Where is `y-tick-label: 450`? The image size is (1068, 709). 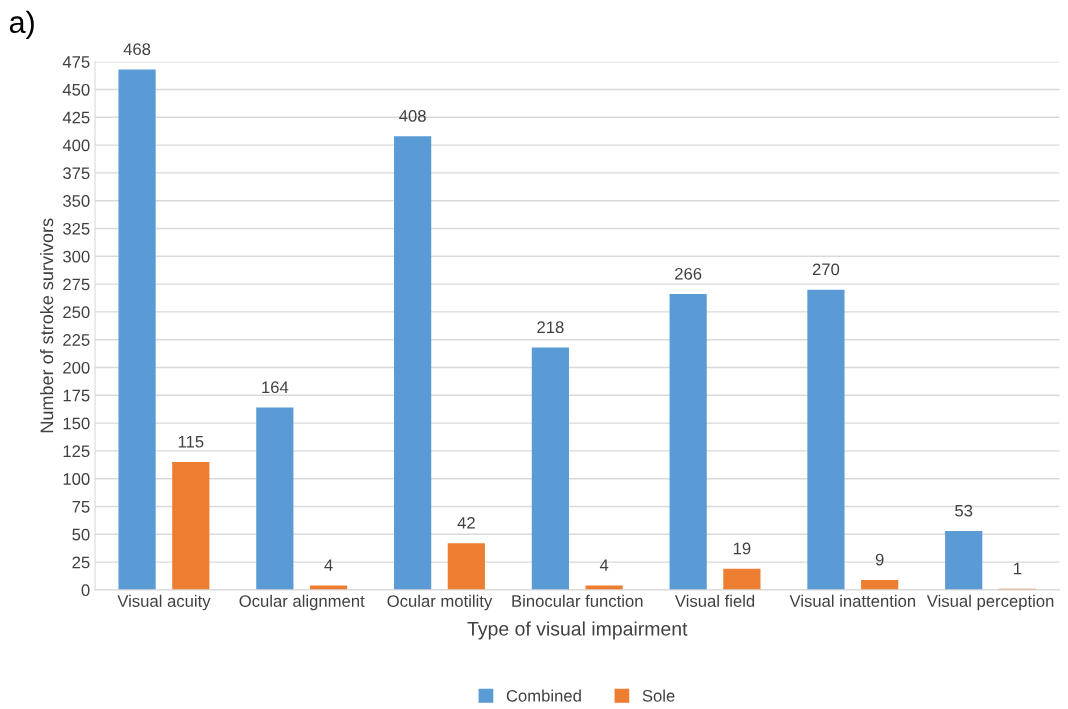 y-tick-label: 450 is located at coordinates (76, 89).